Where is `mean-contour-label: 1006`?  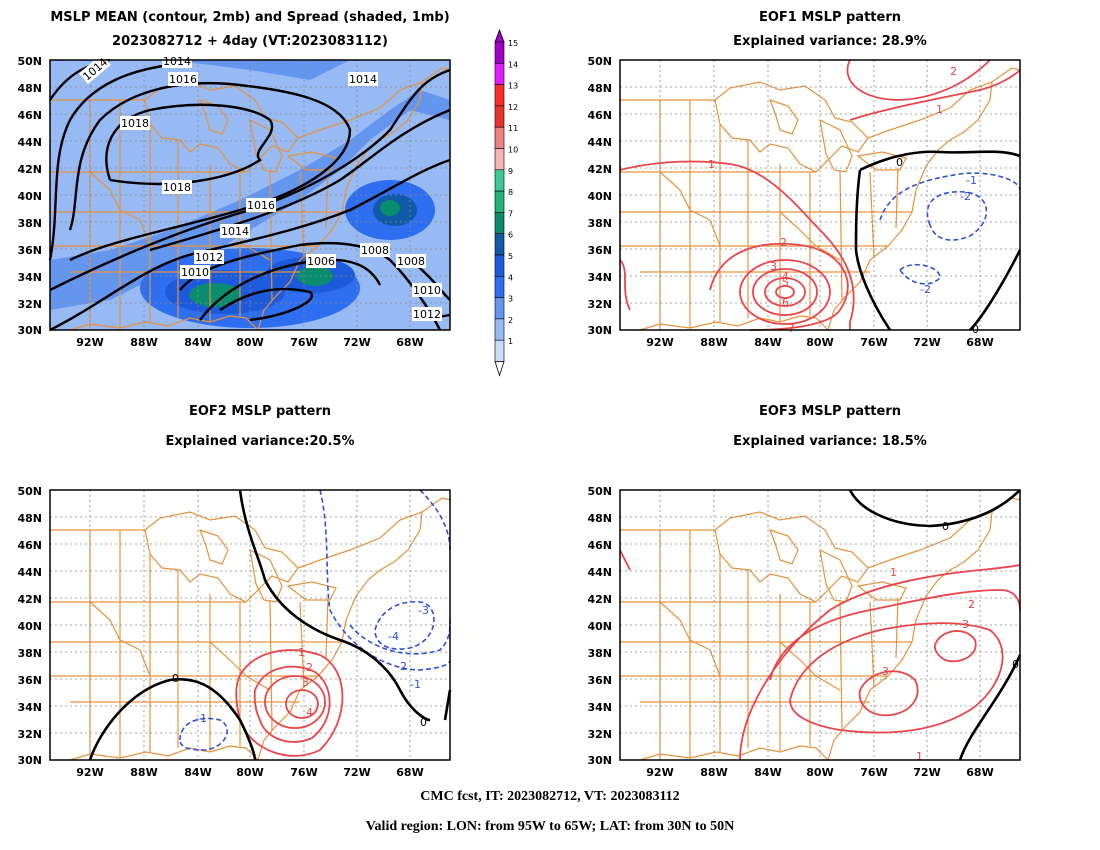 mean-contour-label: 1006 is located at coordinates (321, 261).